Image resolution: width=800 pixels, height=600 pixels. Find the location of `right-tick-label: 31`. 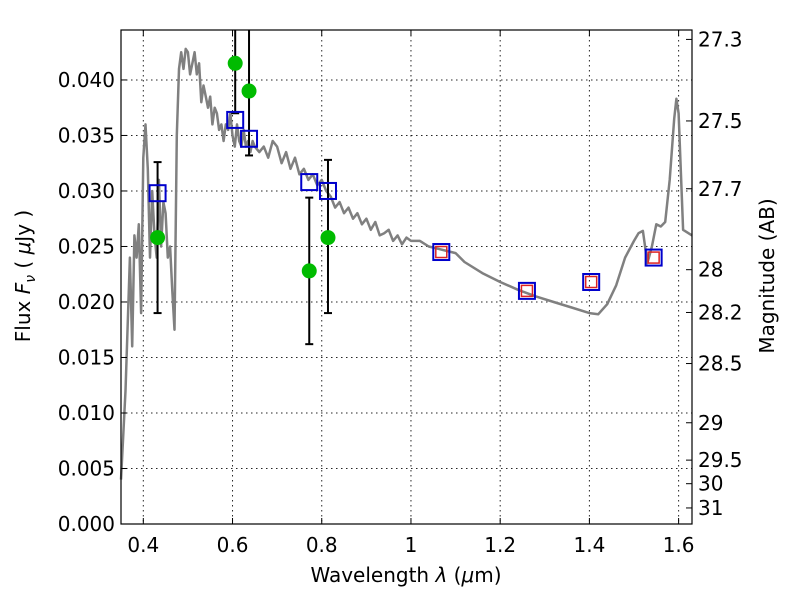

right-tick-label: 31 is located at coordinates (710, 508).